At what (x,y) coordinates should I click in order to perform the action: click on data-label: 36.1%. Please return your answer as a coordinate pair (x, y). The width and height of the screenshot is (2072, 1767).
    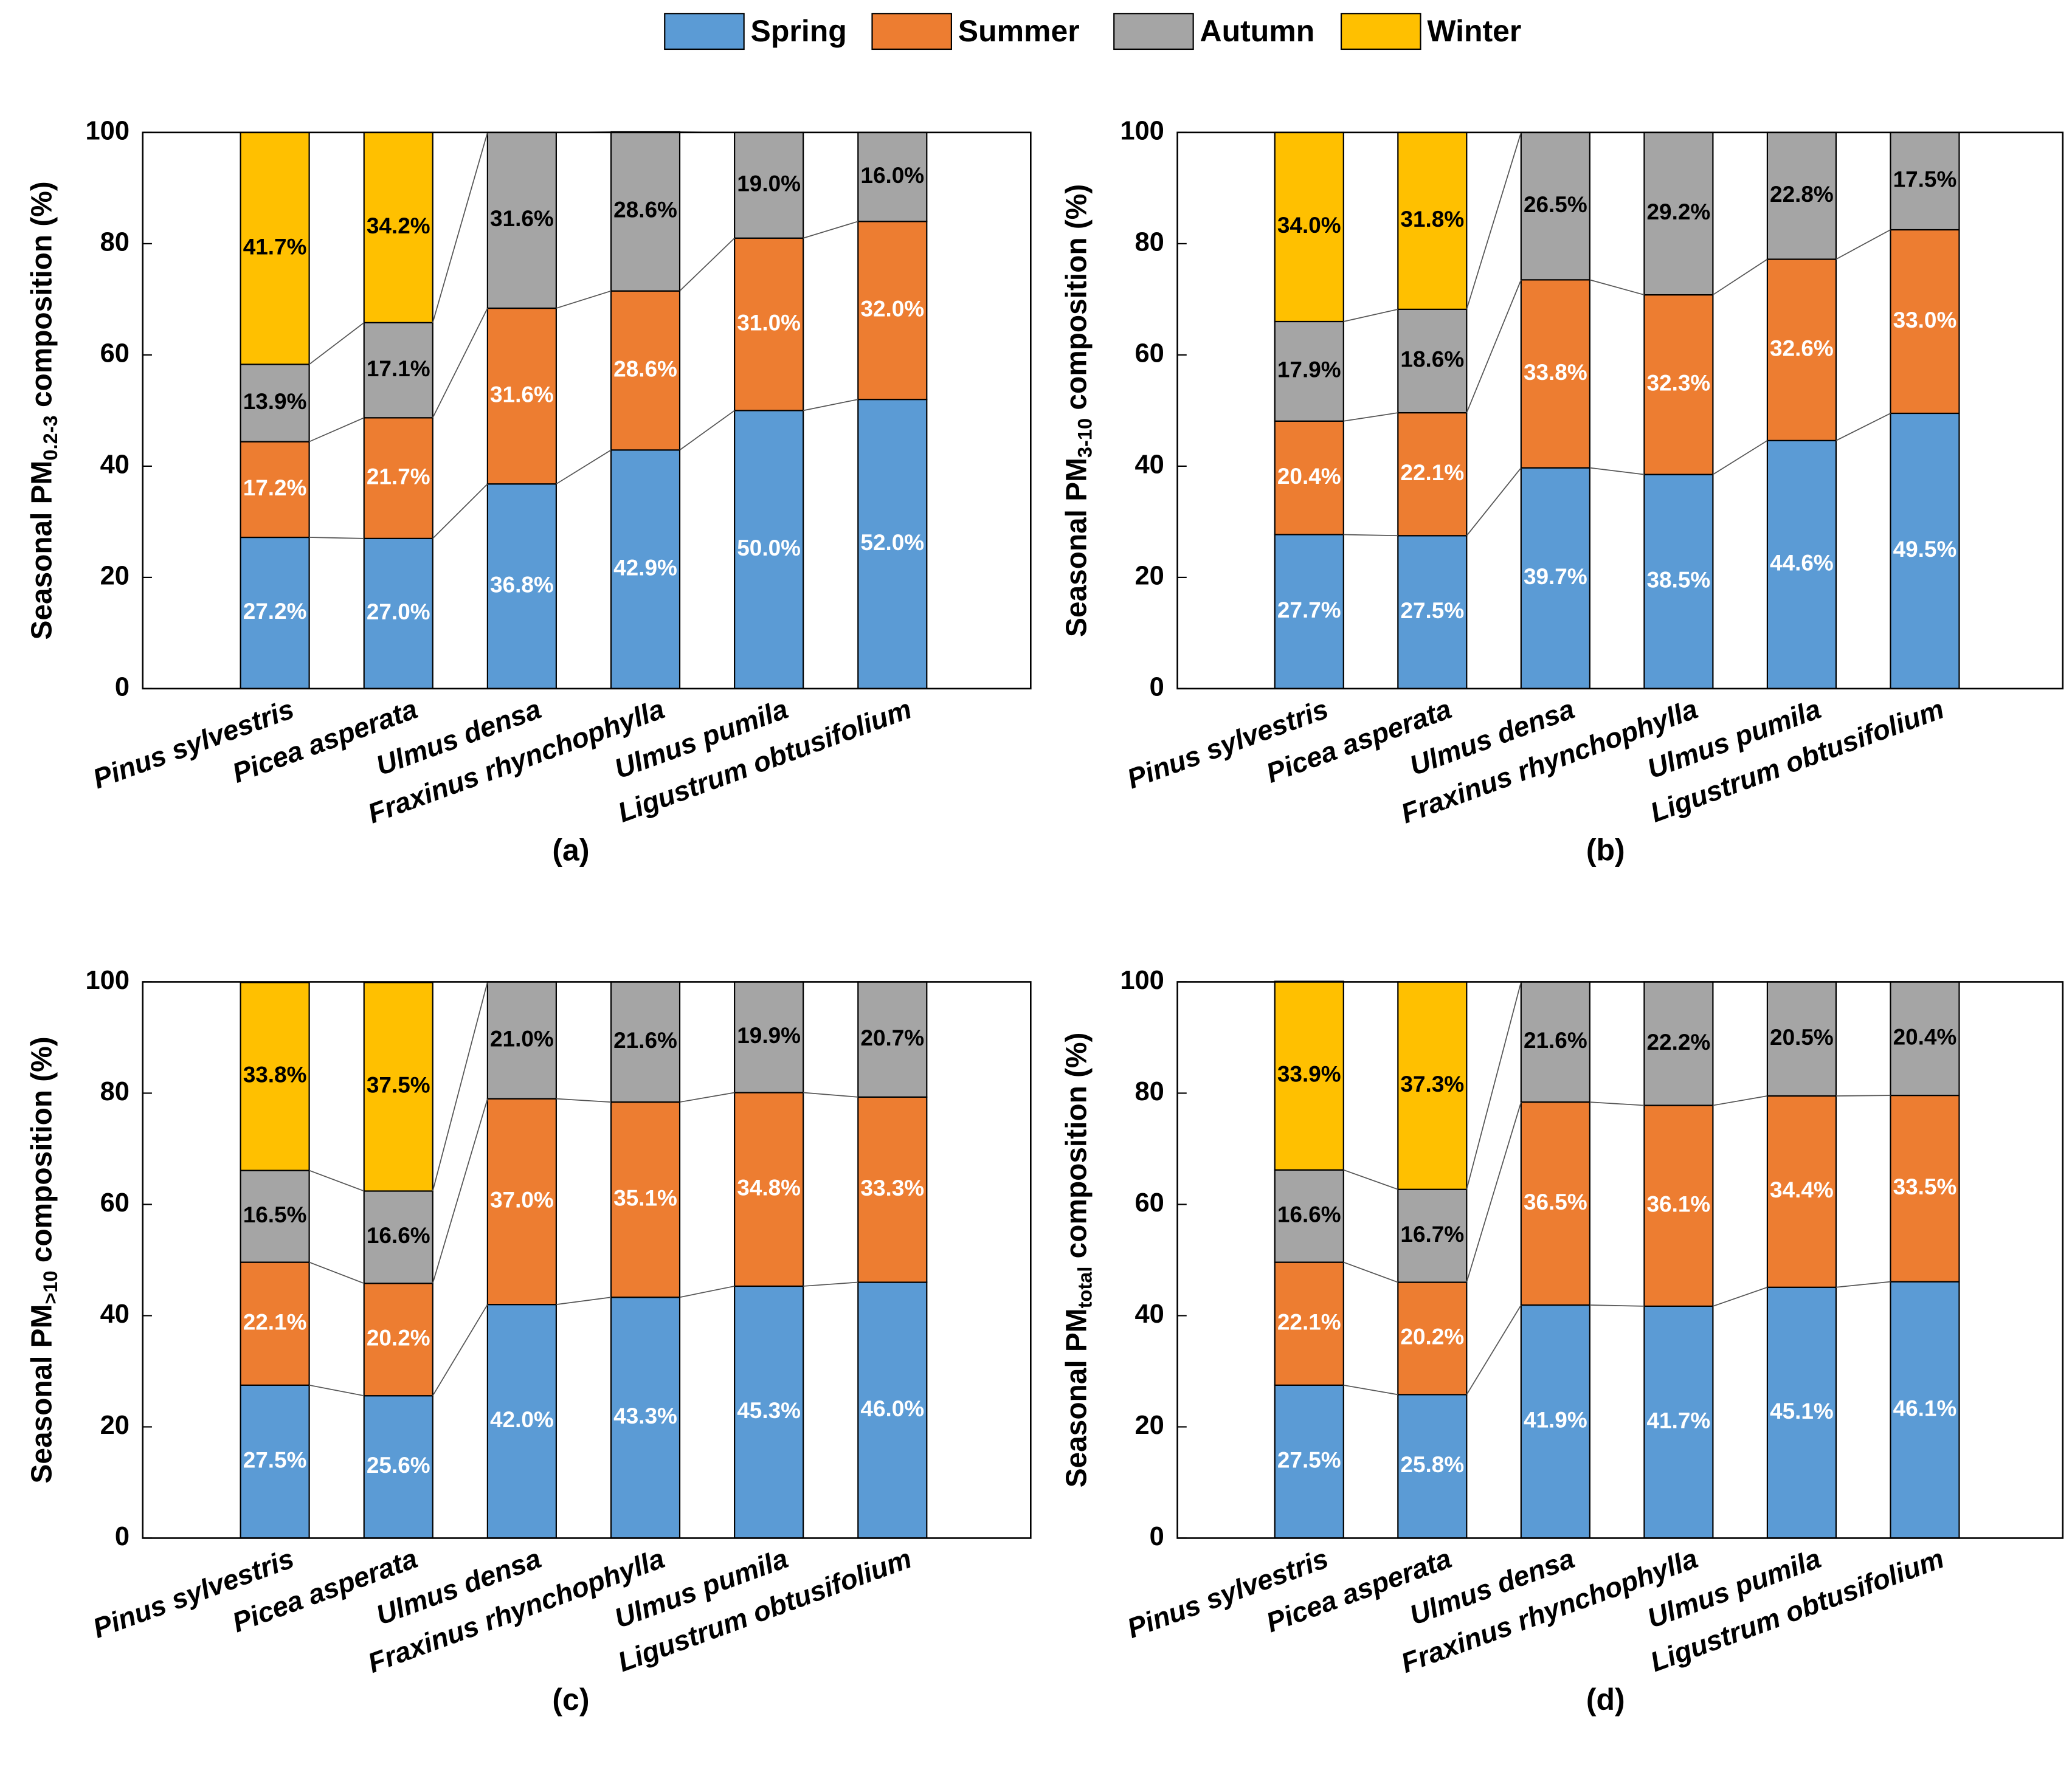
    Looking at the image, I should click on (1679, 1203).